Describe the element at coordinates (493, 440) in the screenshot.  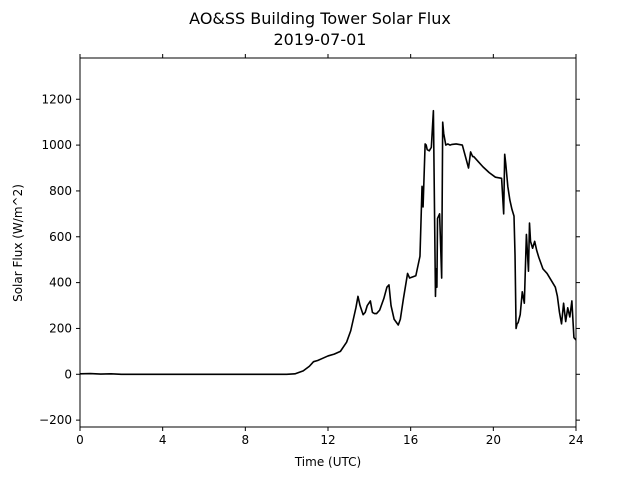
I see `x-tick-label: 20` at that location.